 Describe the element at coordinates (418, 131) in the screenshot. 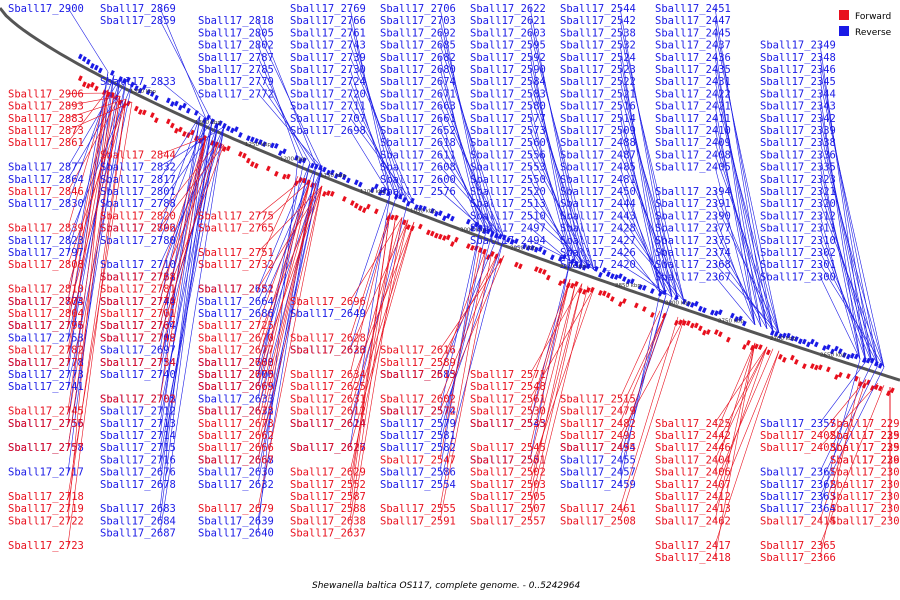

I see `gene-label: Sball17_2652` at that location.